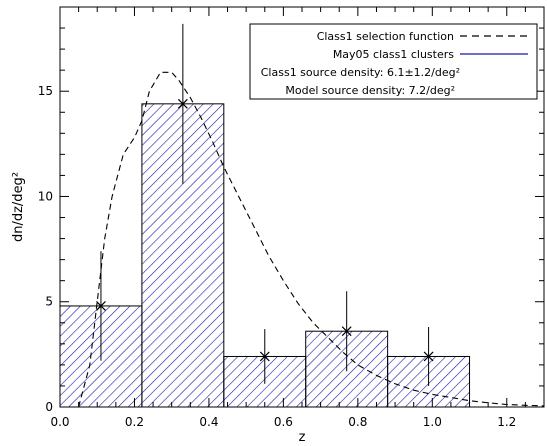 The image size is (547, 446). Describe the element at coordinates (357, 422) in the screenshot. I see `x-tick-label: 0.8` at that location.